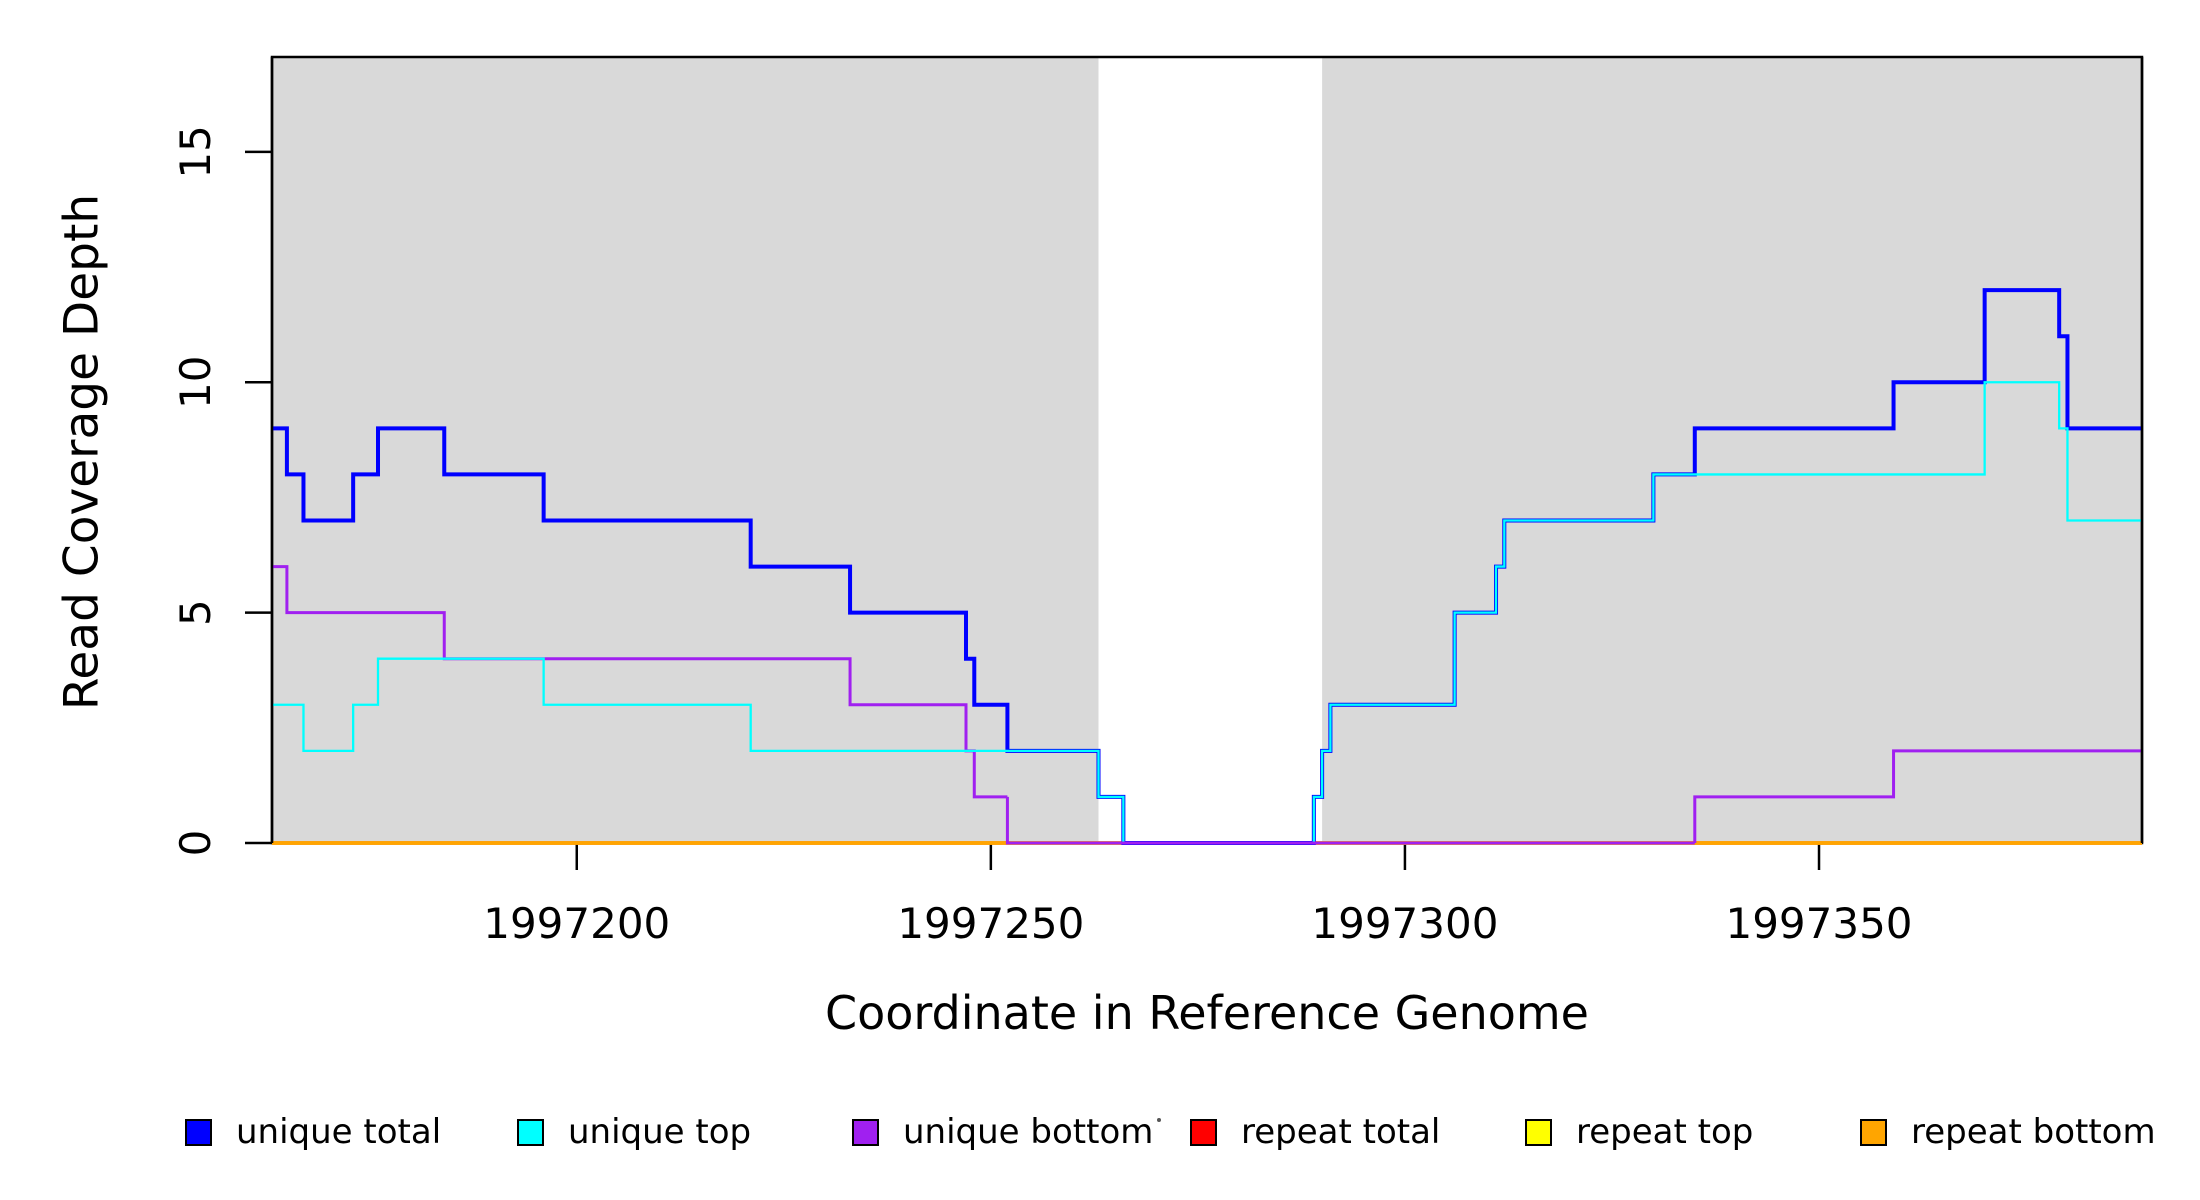 The image size is (2200, 1200). I want to click on legend-item-repeat-top: repeat top, so click(1639, 1132).